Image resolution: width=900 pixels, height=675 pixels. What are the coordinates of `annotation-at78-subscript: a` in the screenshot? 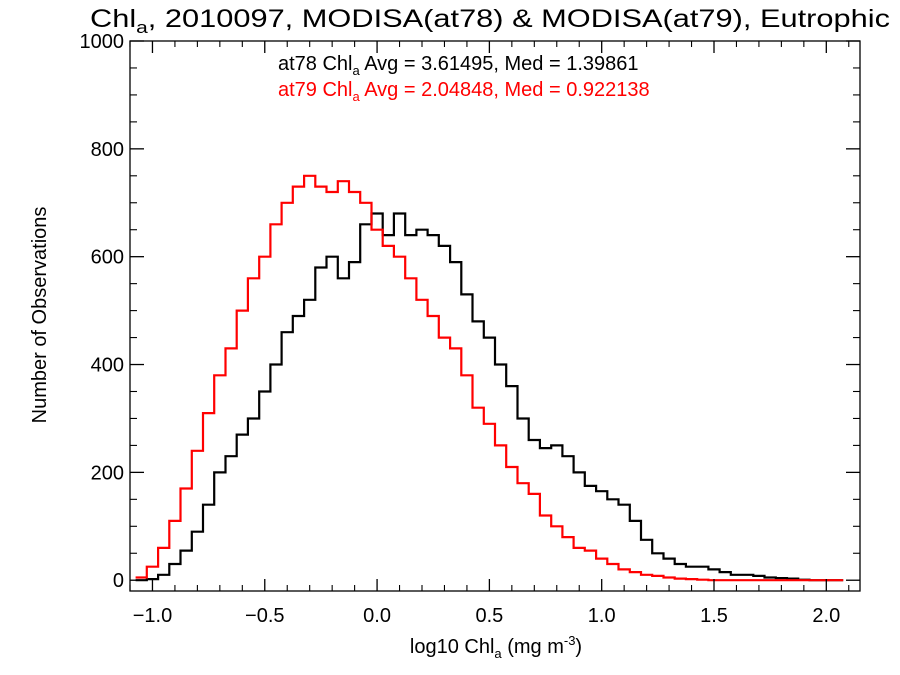 It's located at (357, 70).